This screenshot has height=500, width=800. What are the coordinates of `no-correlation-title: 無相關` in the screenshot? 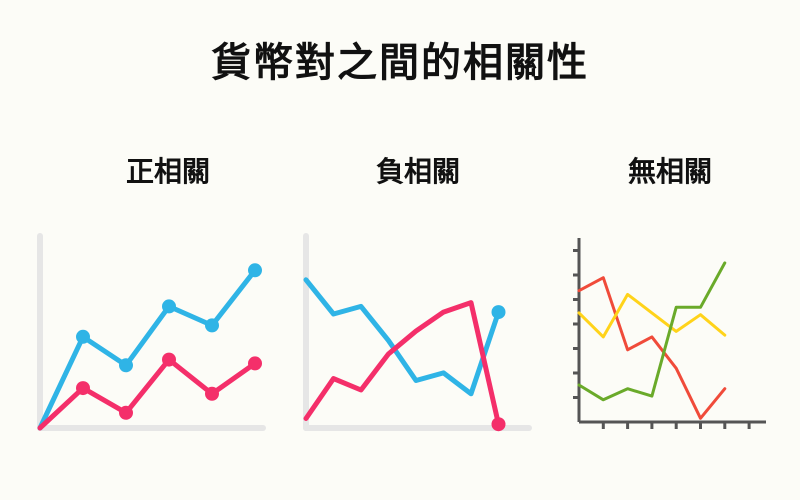 It's located at (669, 171).